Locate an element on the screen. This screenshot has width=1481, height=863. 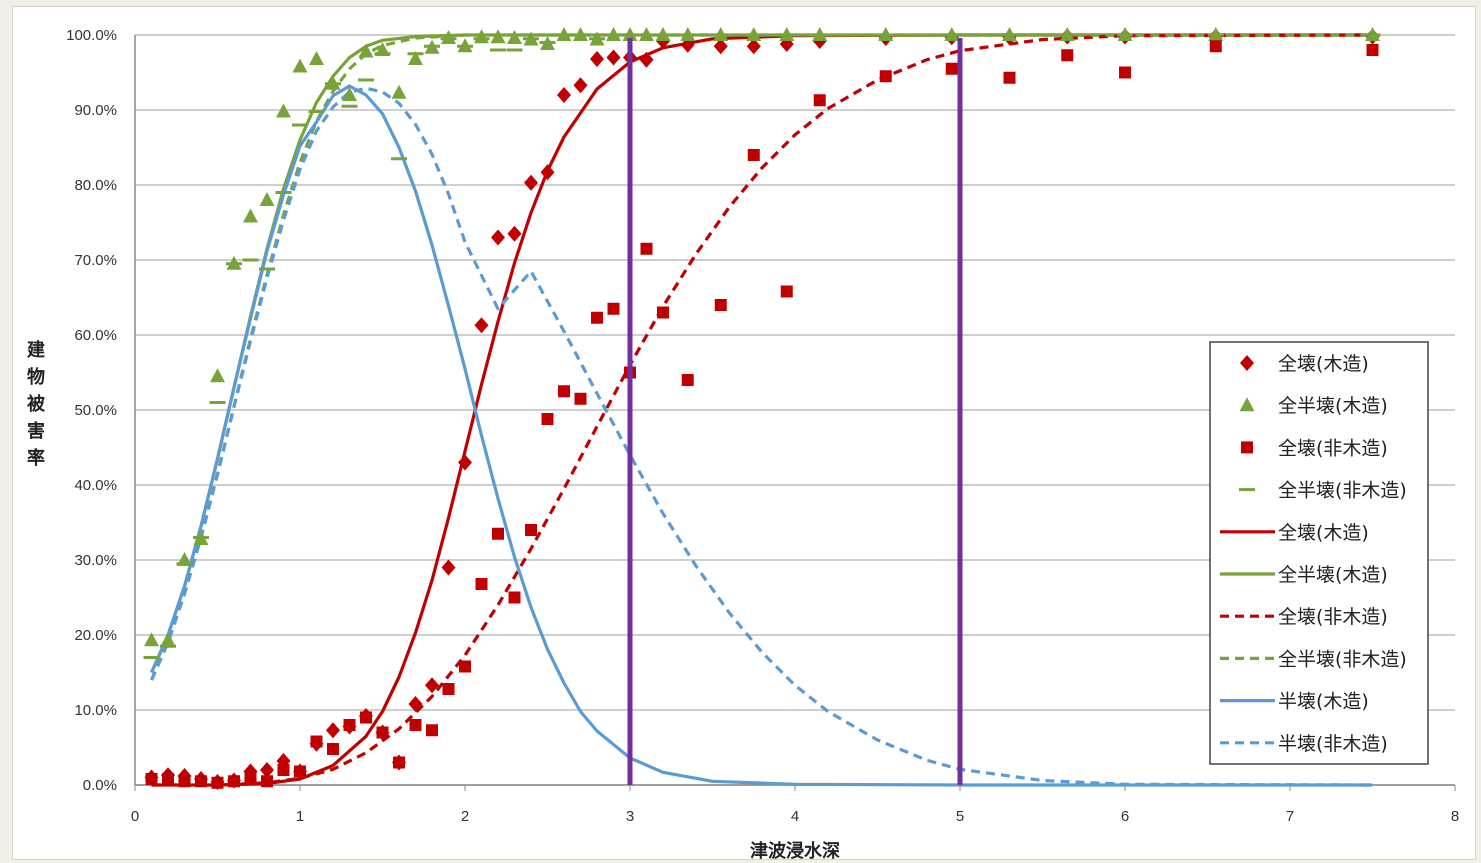
y-tick-label: 60.0% is located at coordinates (95, 335).